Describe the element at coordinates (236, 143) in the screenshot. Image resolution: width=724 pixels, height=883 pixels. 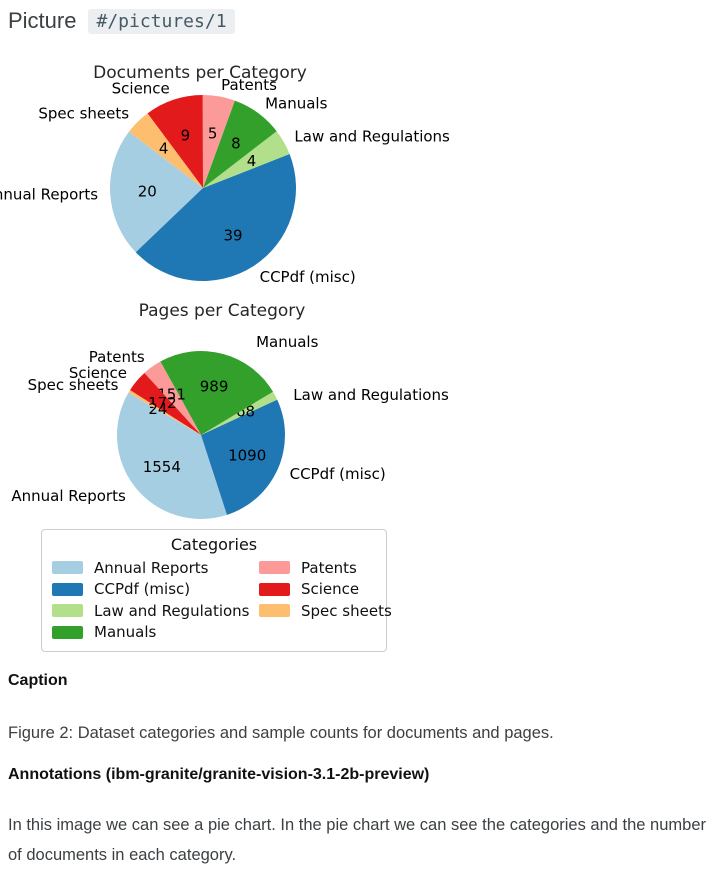
I see `pie-value-manuals: 8` at that location.